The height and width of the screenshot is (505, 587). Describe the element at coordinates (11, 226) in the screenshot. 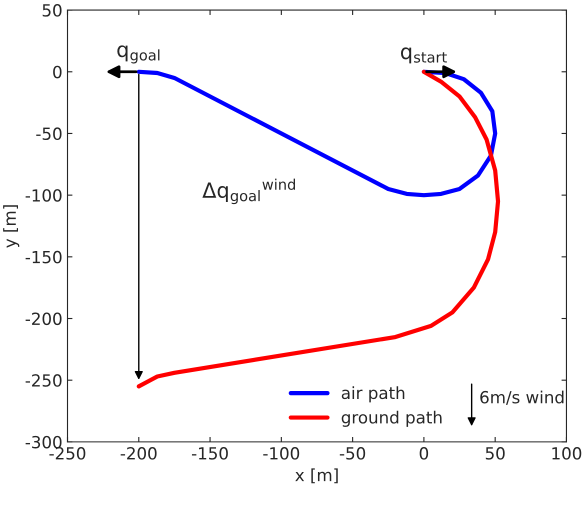

I see `y-axis-title: y [m]` at that location.